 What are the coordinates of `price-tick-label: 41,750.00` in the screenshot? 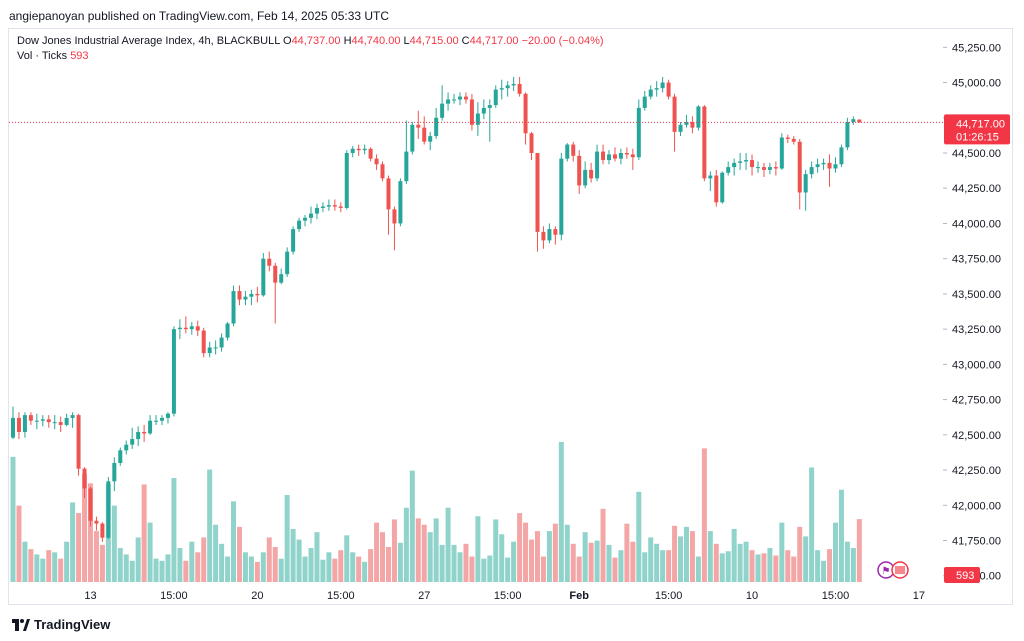 It's located at (976, 542).